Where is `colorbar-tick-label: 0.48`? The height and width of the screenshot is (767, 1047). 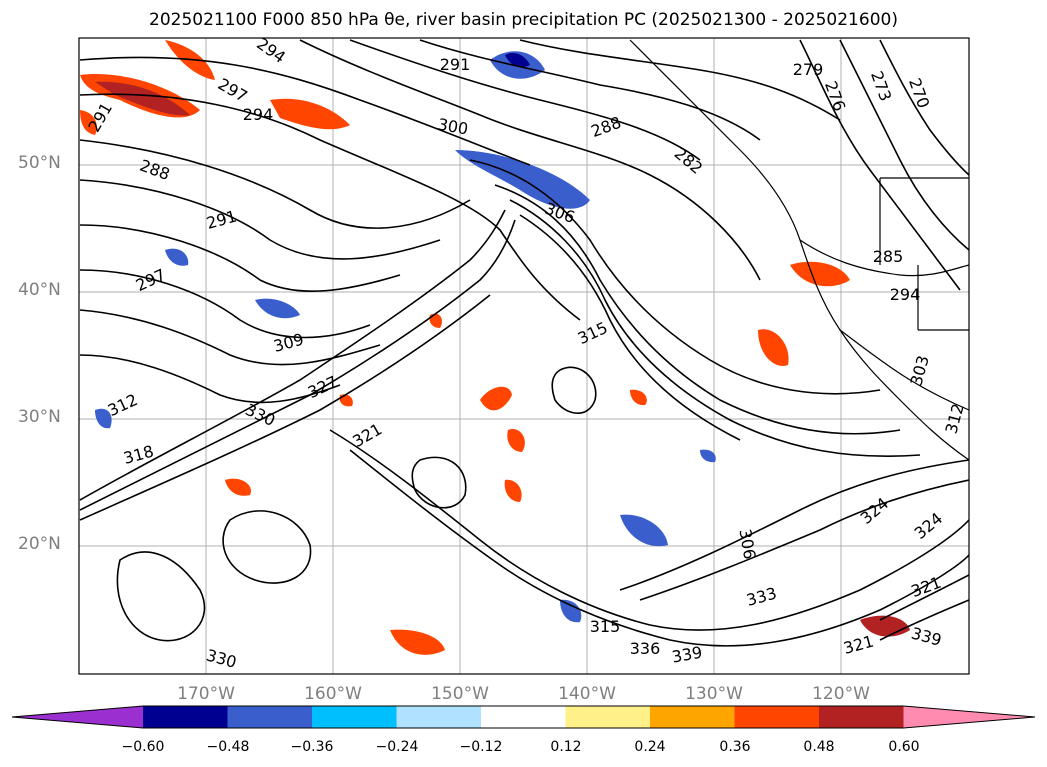 colorbar-tick-label: 0.48 is located at coordinates (819, 747).